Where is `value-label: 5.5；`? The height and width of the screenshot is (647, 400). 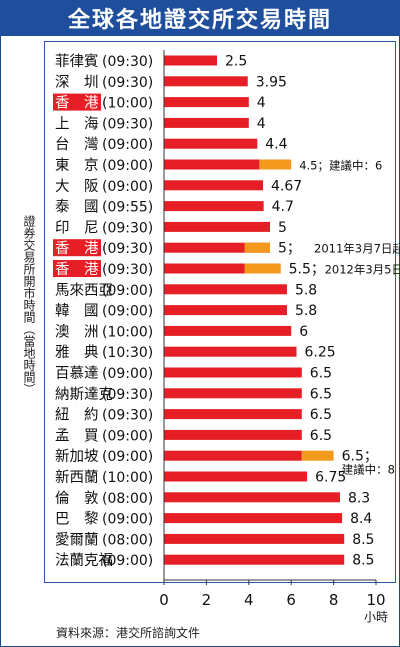 value-label: 5.5； is located at coordinates (307, 270).